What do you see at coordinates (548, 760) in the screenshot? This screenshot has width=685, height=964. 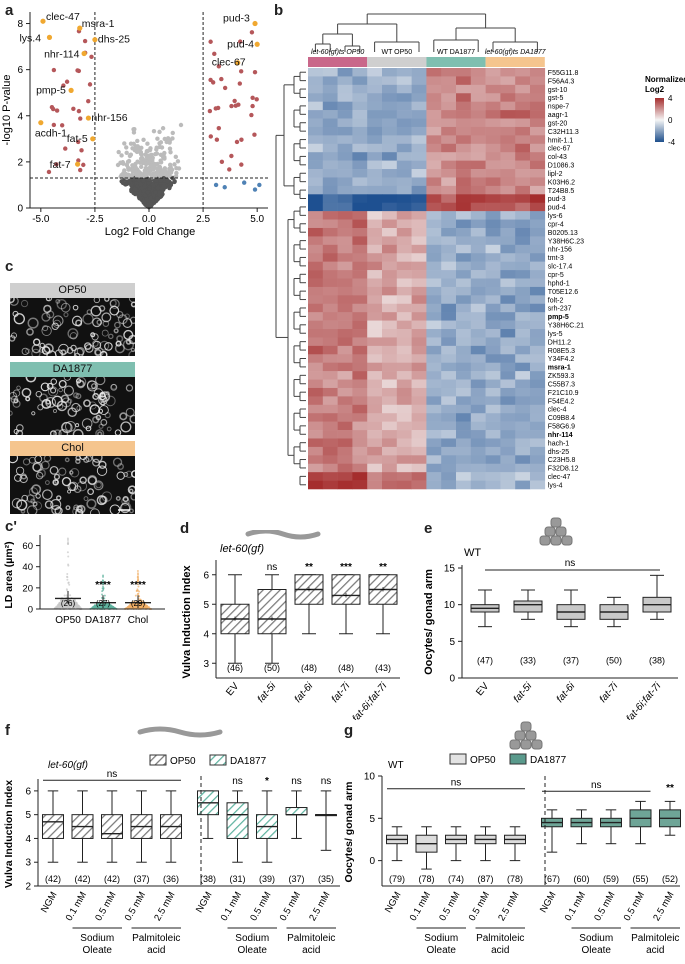 I see `legend-label-da1877: DA1877` at bounding box center [548, 760].